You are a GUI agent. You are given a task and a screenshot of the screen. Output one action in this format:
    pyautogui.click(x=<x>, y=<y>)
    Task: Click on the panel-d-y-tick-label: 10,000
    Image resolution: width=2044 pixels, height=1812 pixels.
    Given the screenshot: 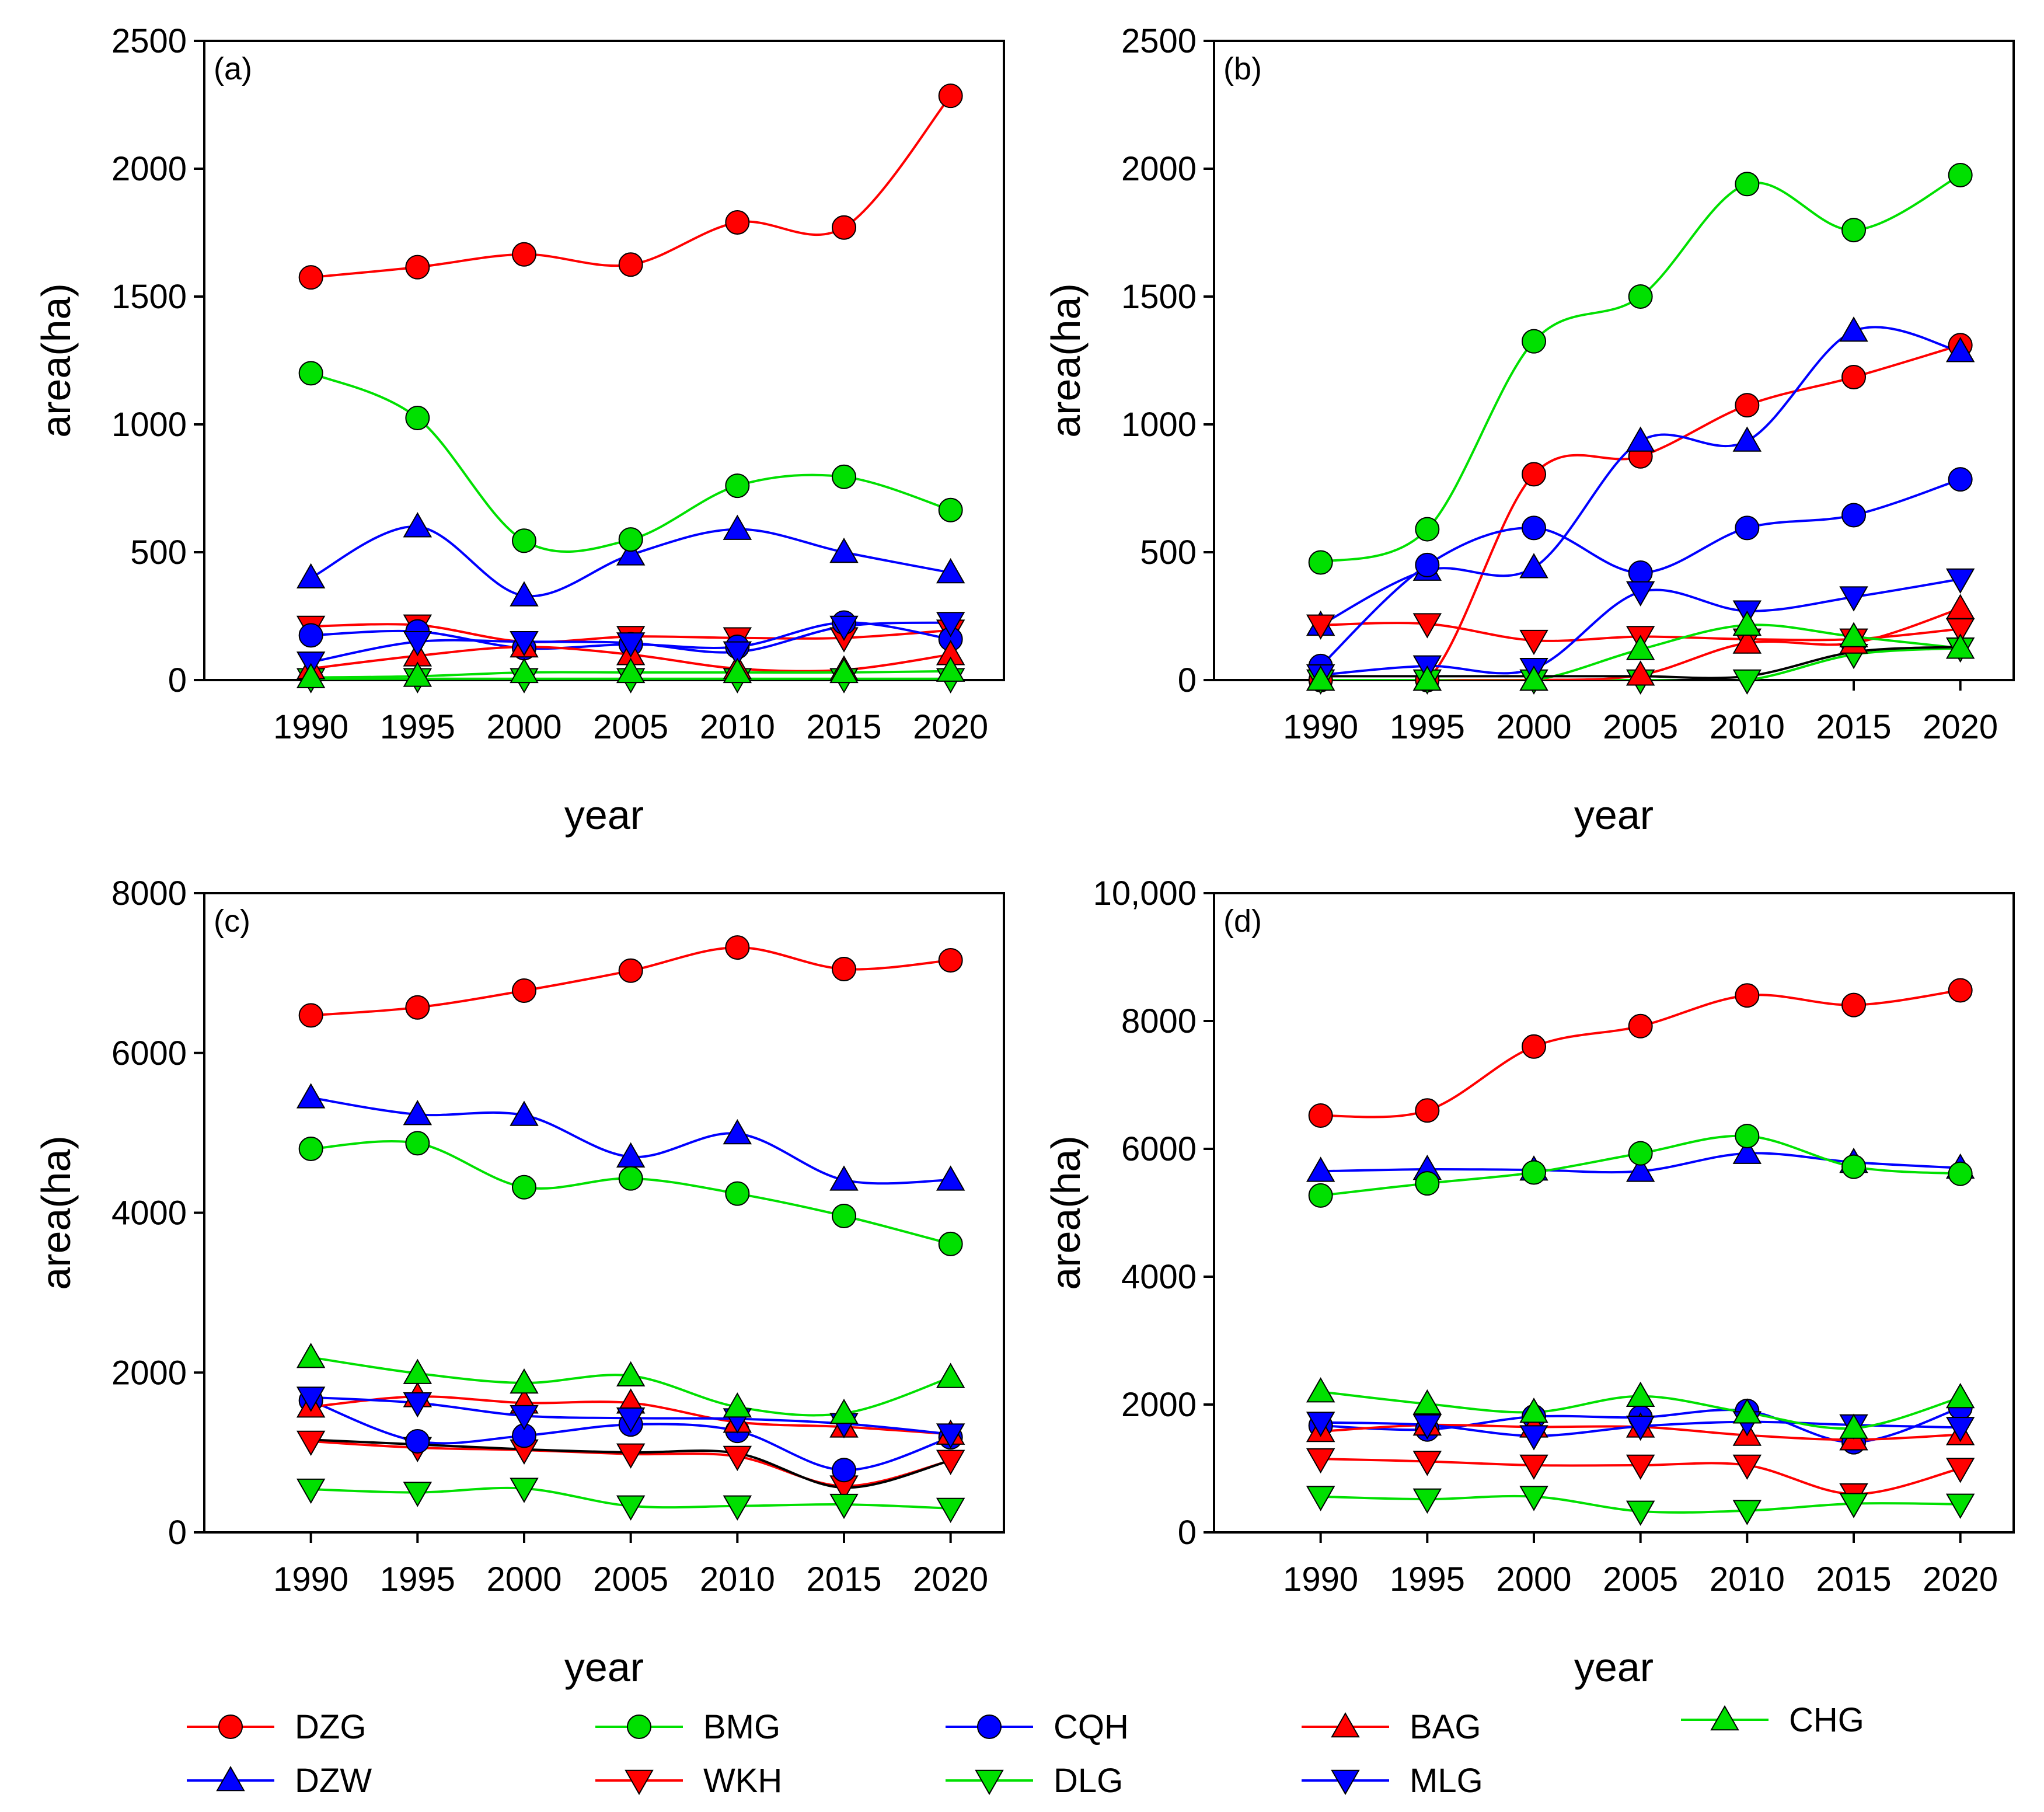 What is the action you would take?
    pyautogui.click(x=1145, y=893)
    